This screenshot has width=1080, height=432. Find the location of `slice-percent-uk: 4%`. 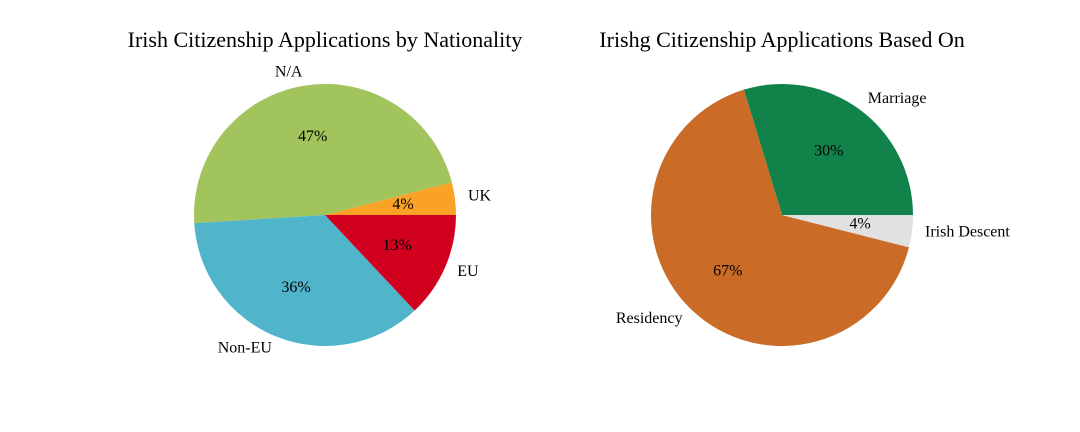

slice-percent-uk: 4% is located at coordinates (402, 204).